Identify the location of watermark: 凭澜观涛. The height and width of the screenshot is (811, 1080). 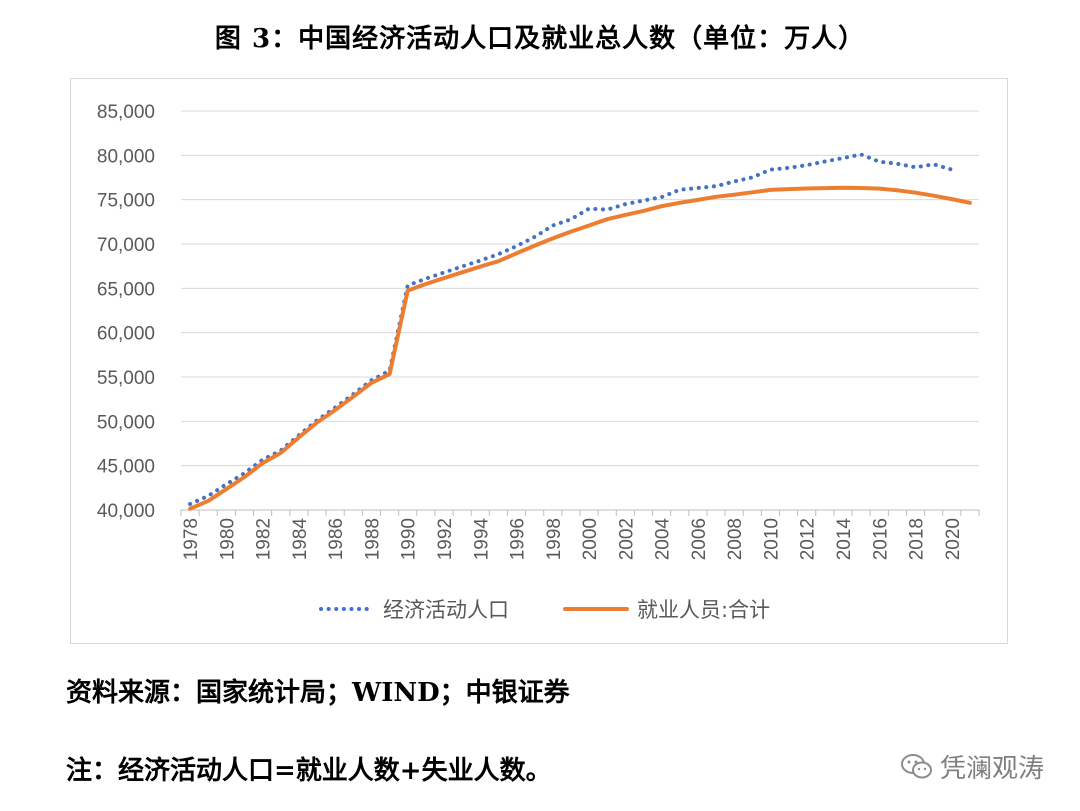
(972, 766).